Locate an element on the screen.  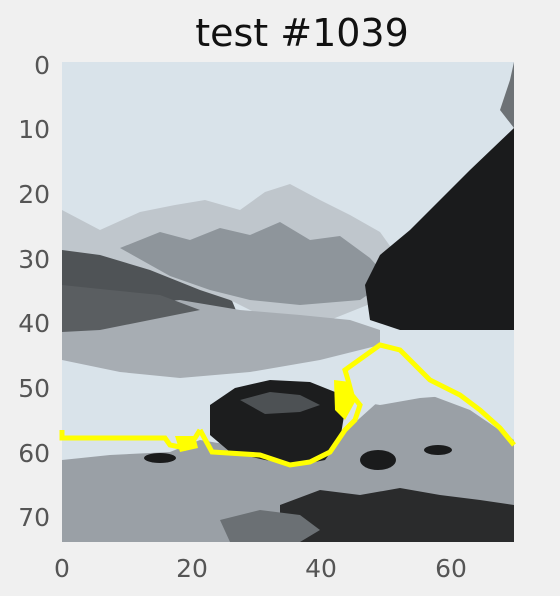
y-tick: 30 is located at coordinates (34, 259).